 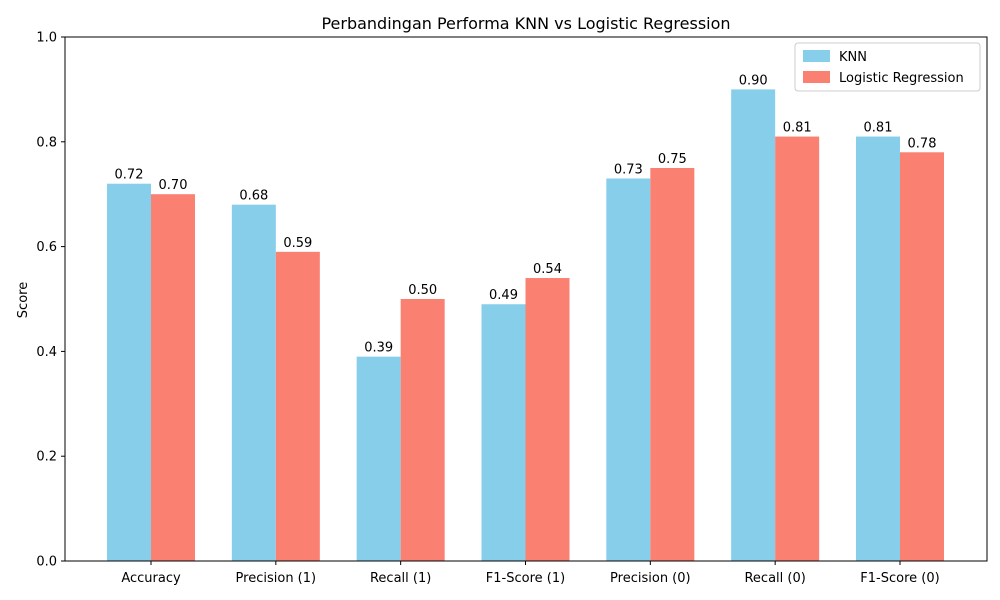 I want to click on x-tick-label: Precision (0), so click(x=650, y=578).